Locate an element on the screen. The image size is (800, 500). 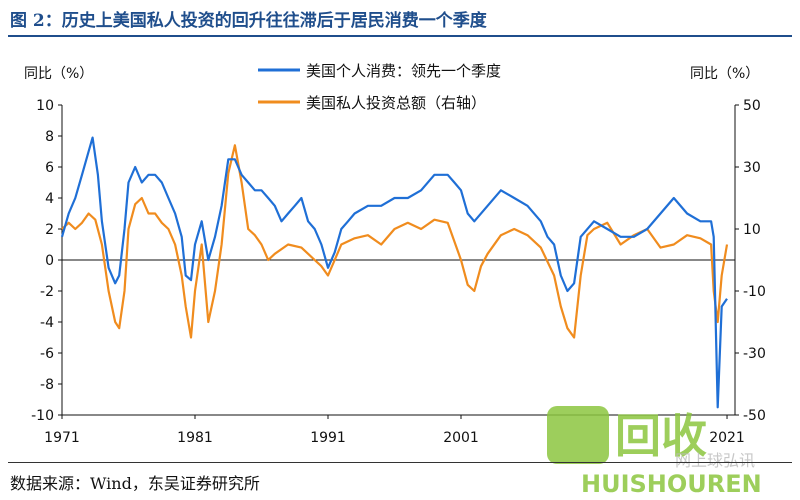
x-tick-label: 1991 is located at coordinates (328, 438).